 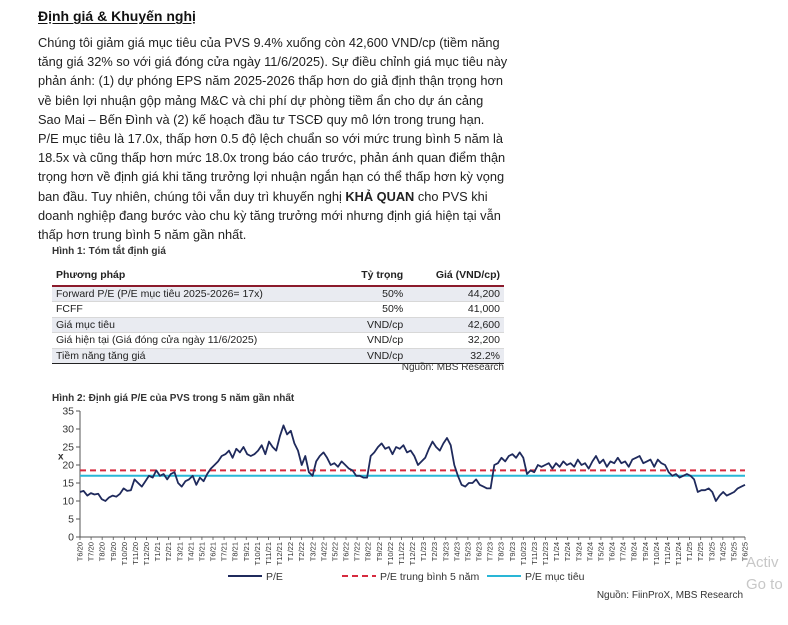 I want to click on x-tick-label: T10/20, so click(x=124, y=553).